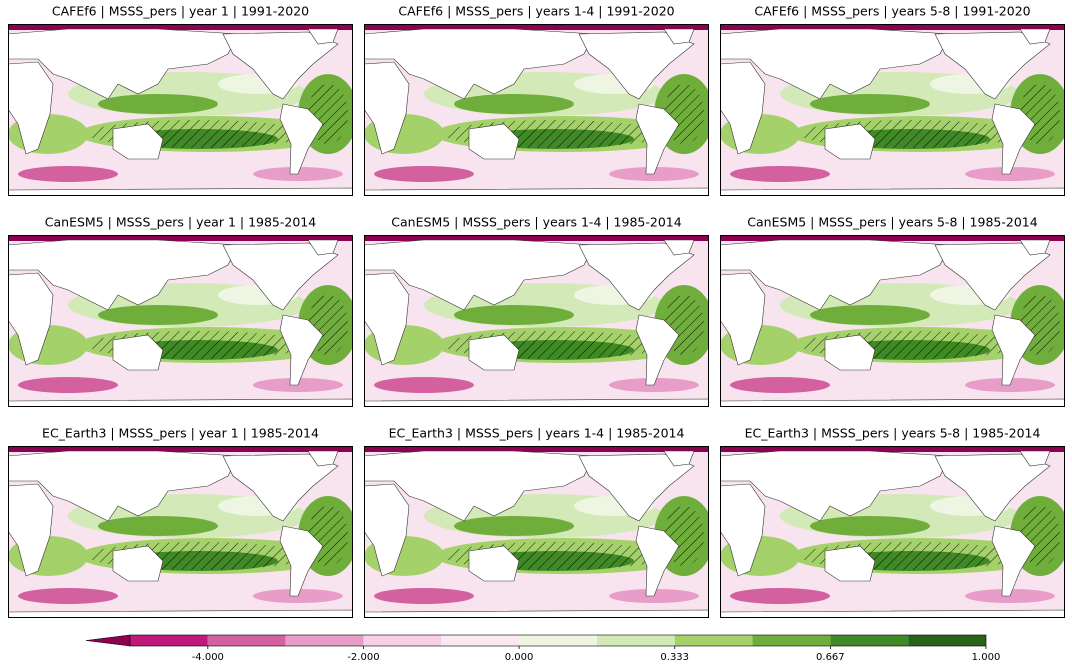 The image size is (1072, 670). I want to click on panel-title: CanESM5 | MSSS_pers | year 1 | 1985-2014, so click(180, 222).